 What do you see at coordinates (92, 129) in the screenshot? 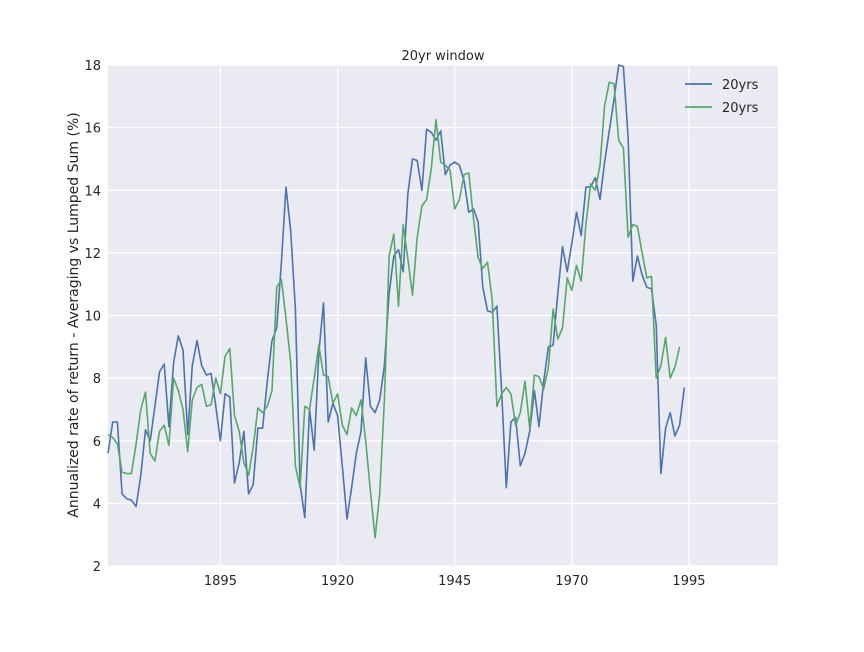
I see `y-tick-label: 16` at bounding box center [92, 129].